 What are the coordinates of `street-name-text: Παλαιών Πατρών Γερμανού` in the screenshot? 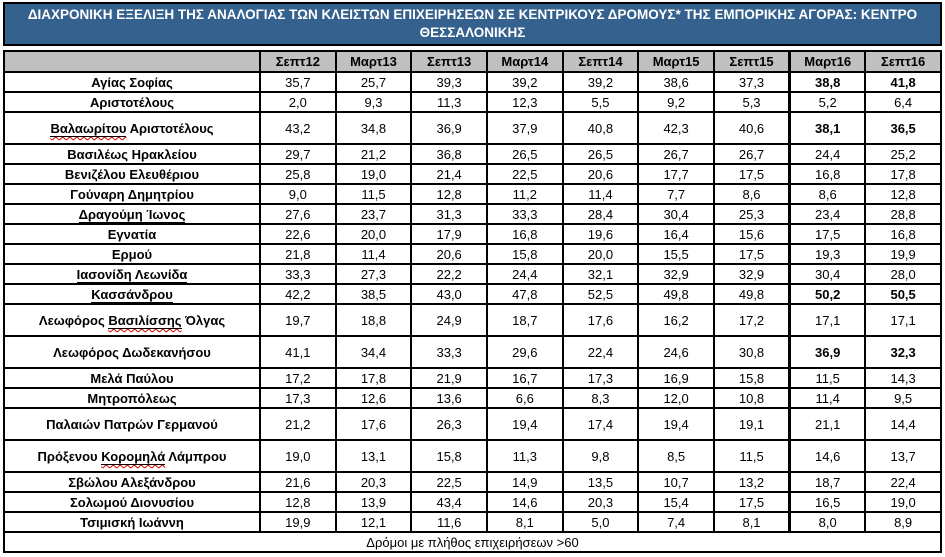 It's located at (132, 424).